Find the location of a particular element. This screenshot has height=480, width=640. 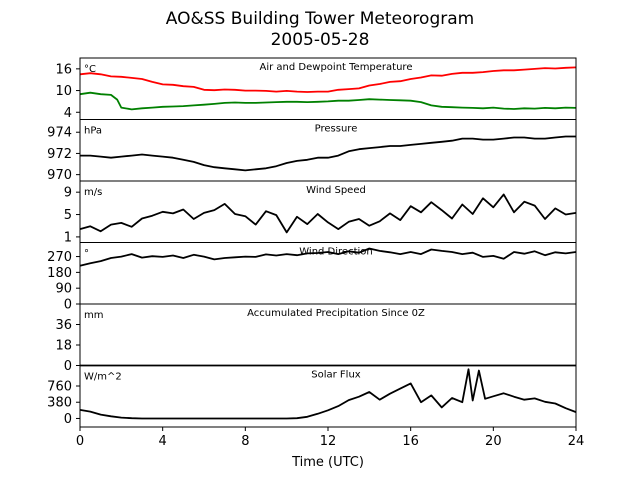

panel-title-2: Wind Speed is located at coordinates (336, 190).